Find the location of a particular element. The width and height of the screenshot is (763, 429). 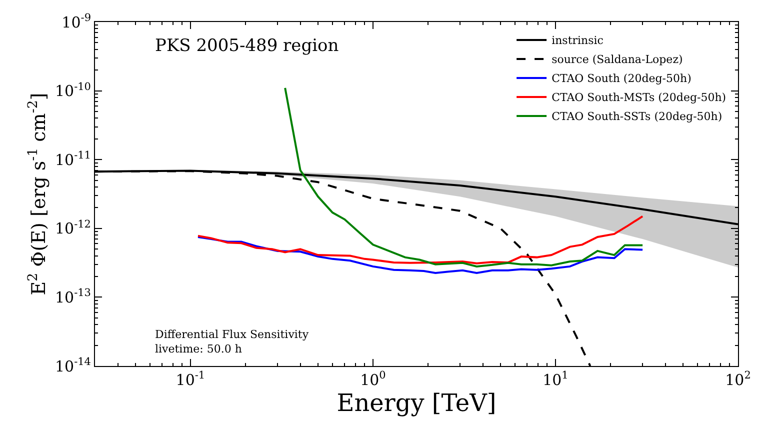

legend-label: CTAO South-MSTs (20deg-50h) is located at coordinates (639, 97).